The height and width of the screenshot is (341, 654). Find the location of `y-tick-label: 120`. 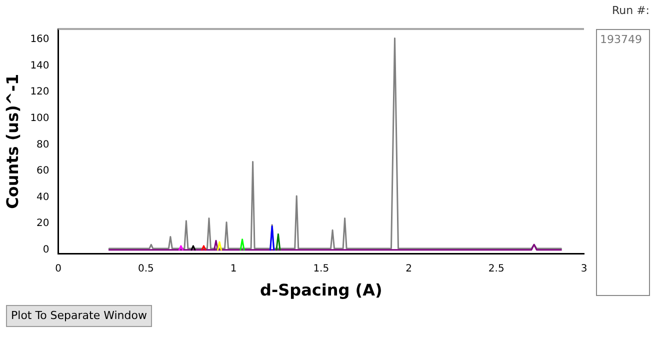

y-tick-label: 120 is located at coordinates (40, 92).